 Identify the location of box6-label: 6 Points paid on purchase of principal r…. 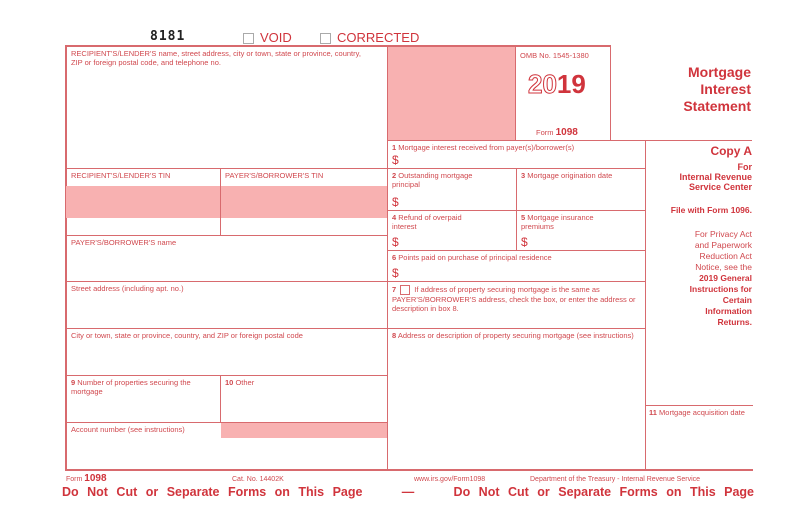
(472, 257).